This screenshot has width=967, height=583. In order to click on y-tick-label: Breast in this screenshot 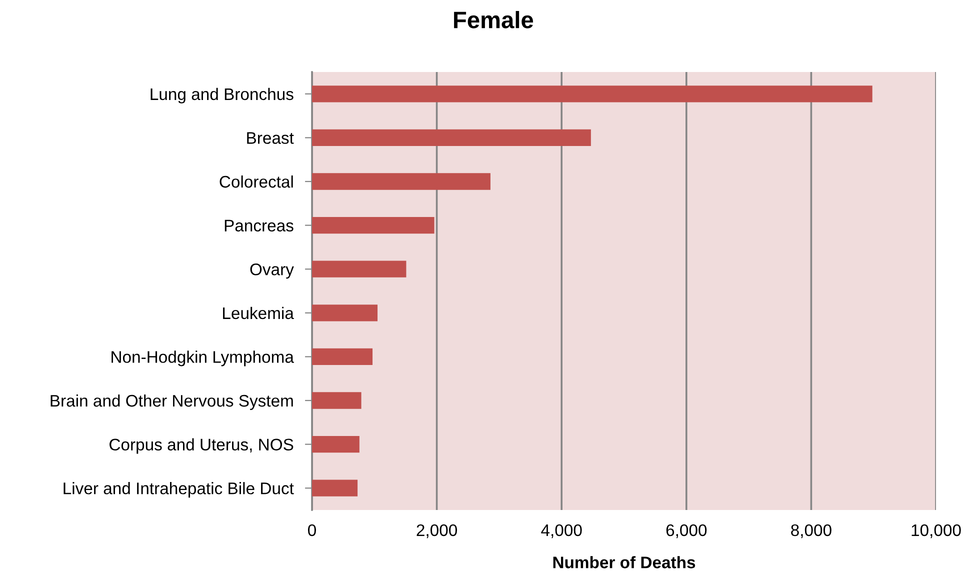, I will do `click(270, 138)`.